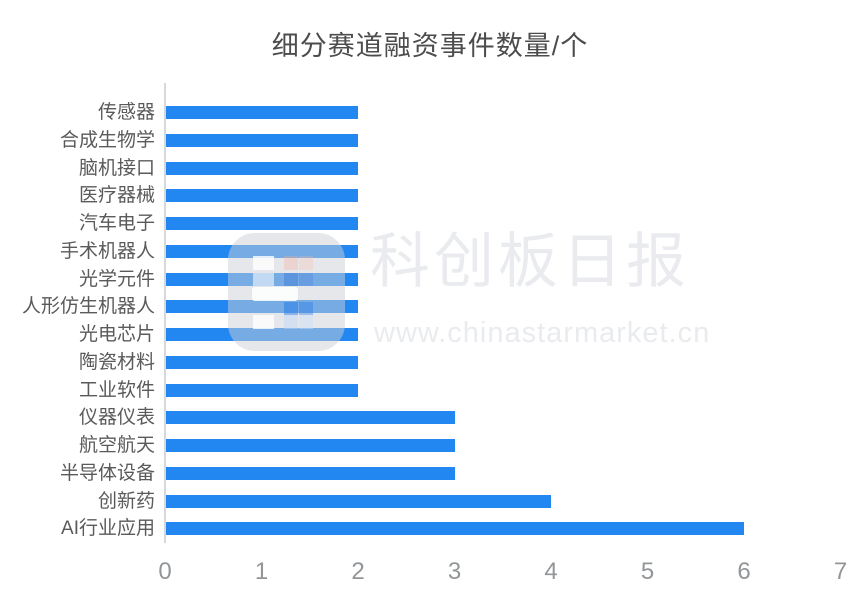 The image size is (868, 599). Describe the element at coordinates (165, 571) in the screenshot. I see `x-axis-tick-label: 0` at that location.